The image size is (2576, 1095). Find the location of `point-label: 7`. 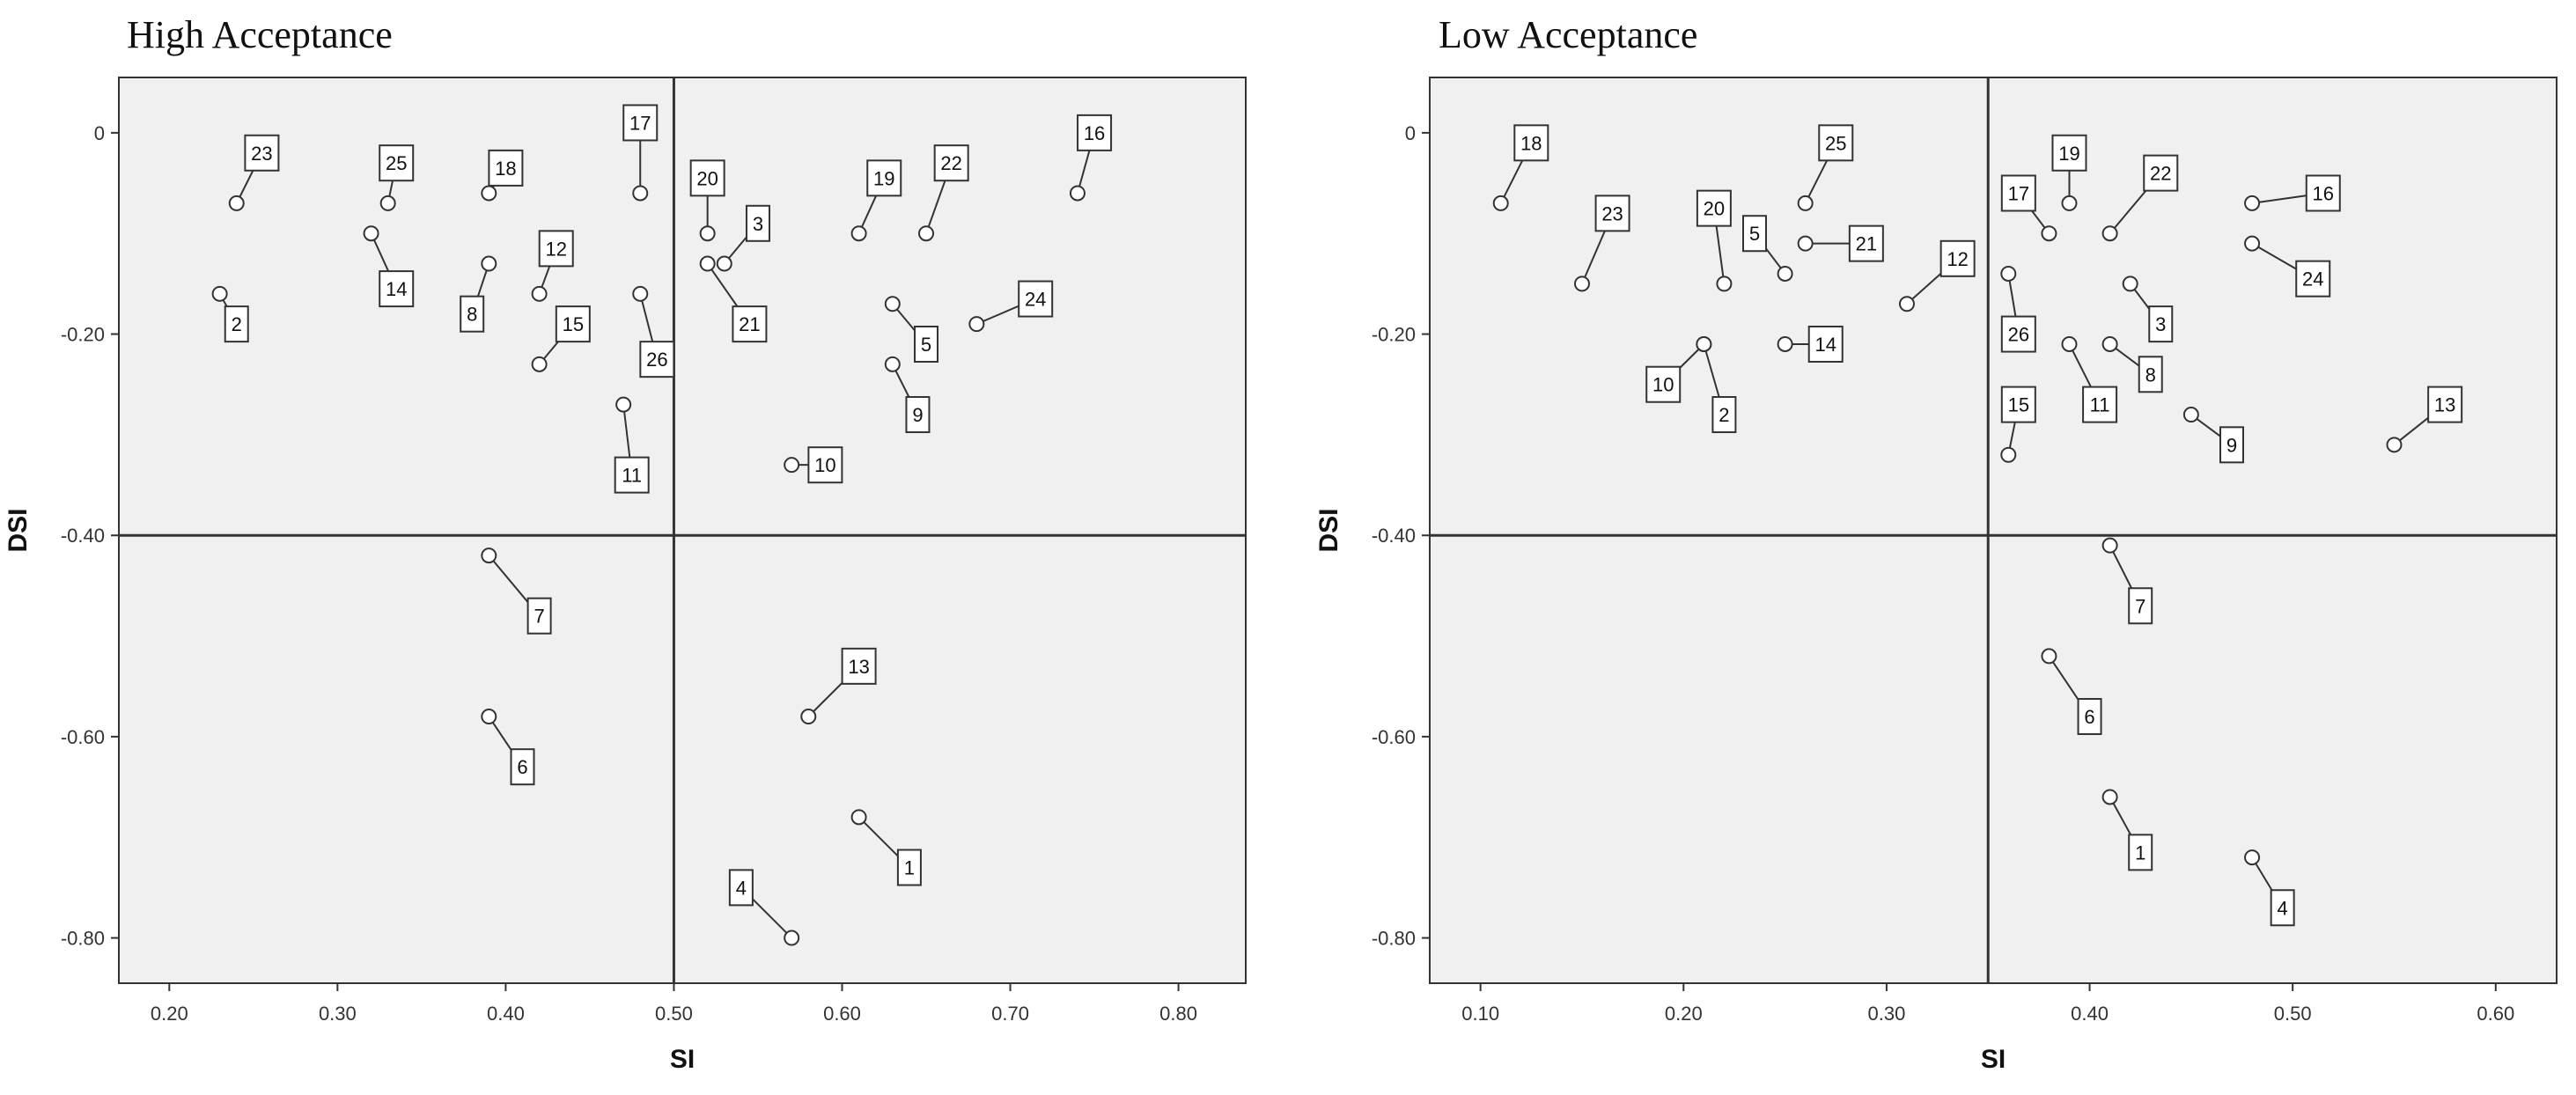

point-label: 7 is located at coordinates (539, 617).